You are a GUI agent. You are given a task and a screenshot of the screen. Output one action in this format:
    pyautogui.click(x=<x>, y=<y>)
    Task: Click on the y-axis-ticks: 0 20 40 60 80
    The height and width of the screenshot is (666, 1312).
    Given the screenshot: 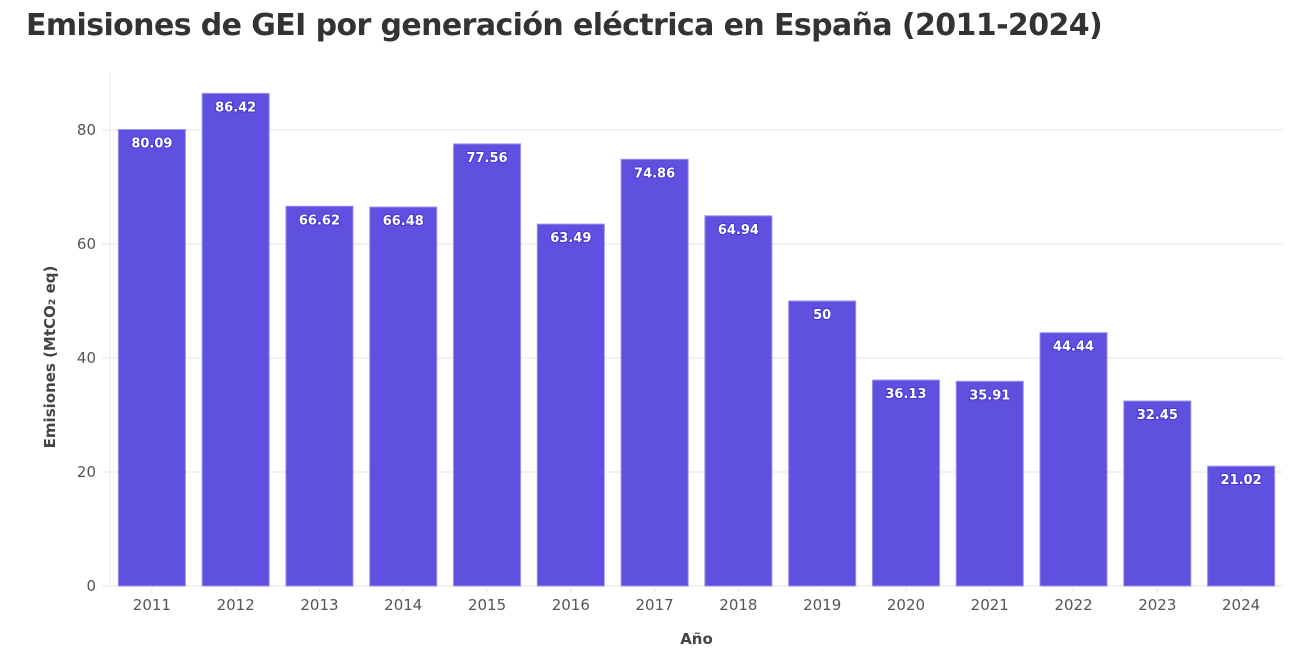 What is the action you would take?
    pyautogui.click(x=86, y=358)
    